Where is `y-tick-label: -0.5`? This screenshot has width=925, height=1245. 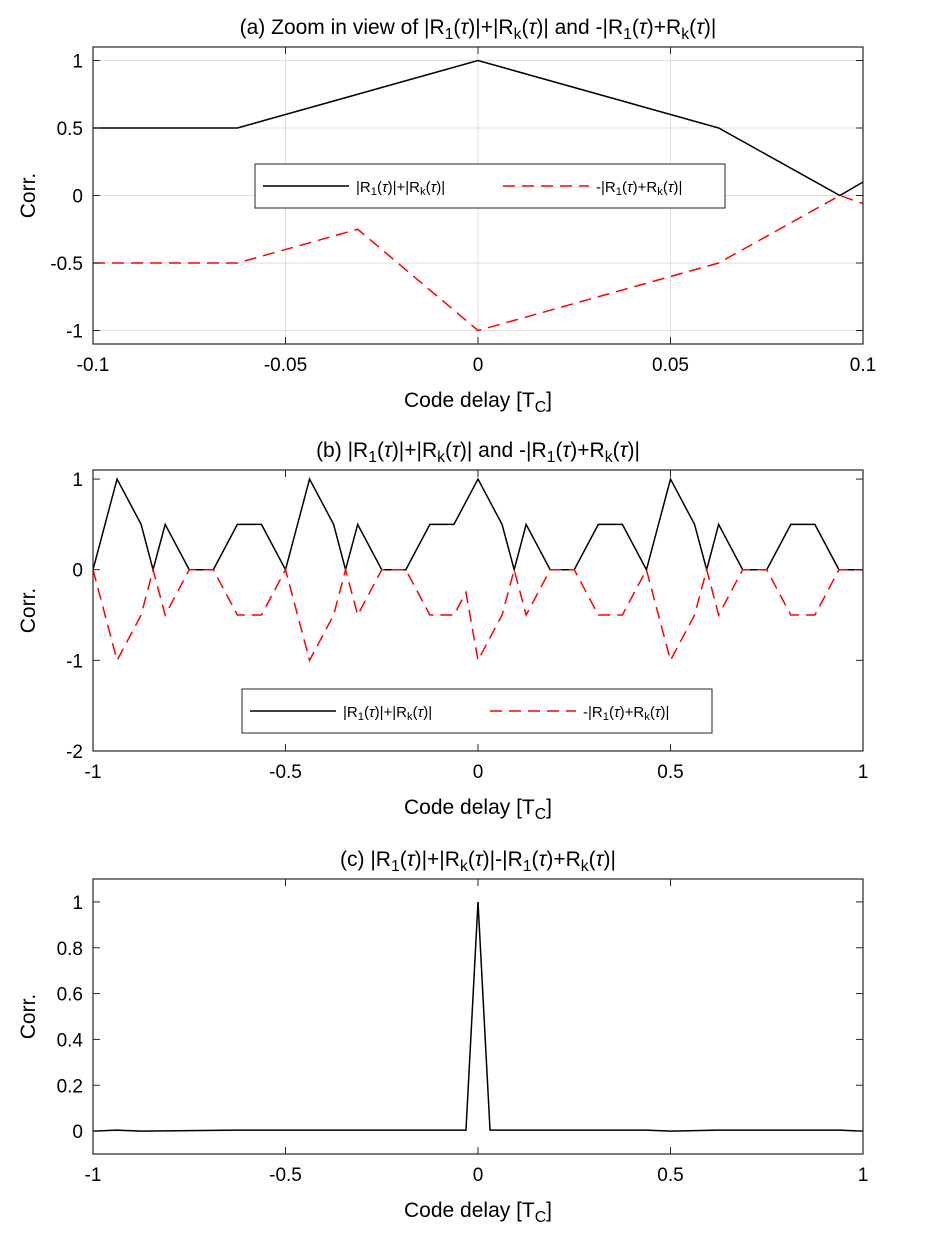
y-tick-label: -0.5 is located at coordinates (66, 264).